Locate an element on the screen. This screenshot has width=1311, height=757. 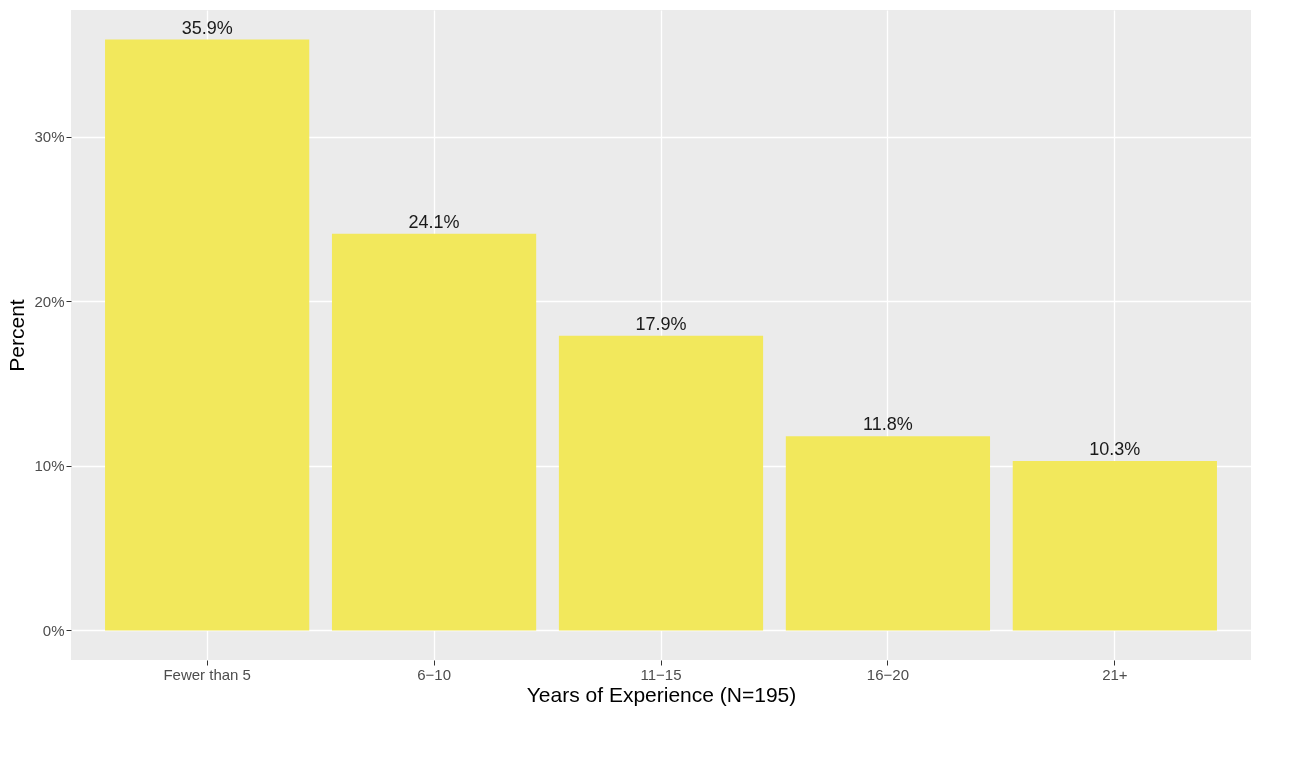
data-label: 10.3% is located at coordinates (1115, 448).